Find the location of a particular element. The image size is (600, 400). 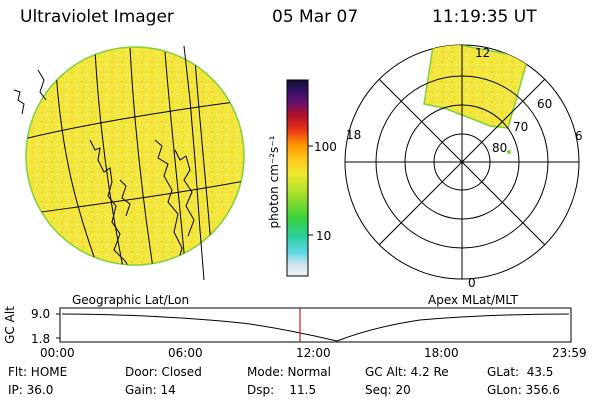

altitude-curve is located at coordinates (315, 327).